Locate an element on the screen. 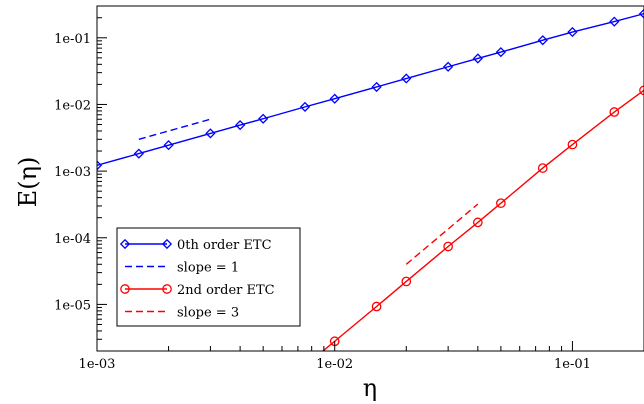  legend-item: slope = 3 is located at coordinates (182, 313).